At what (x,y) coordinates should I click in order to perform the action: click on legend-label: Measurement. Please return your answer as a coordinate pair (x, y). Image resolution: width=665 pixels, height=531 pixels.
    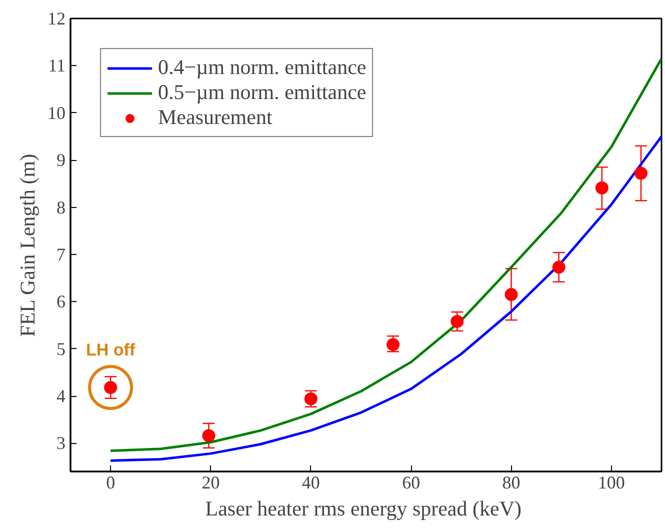
    Looking at the image, I should click on (215, 117).